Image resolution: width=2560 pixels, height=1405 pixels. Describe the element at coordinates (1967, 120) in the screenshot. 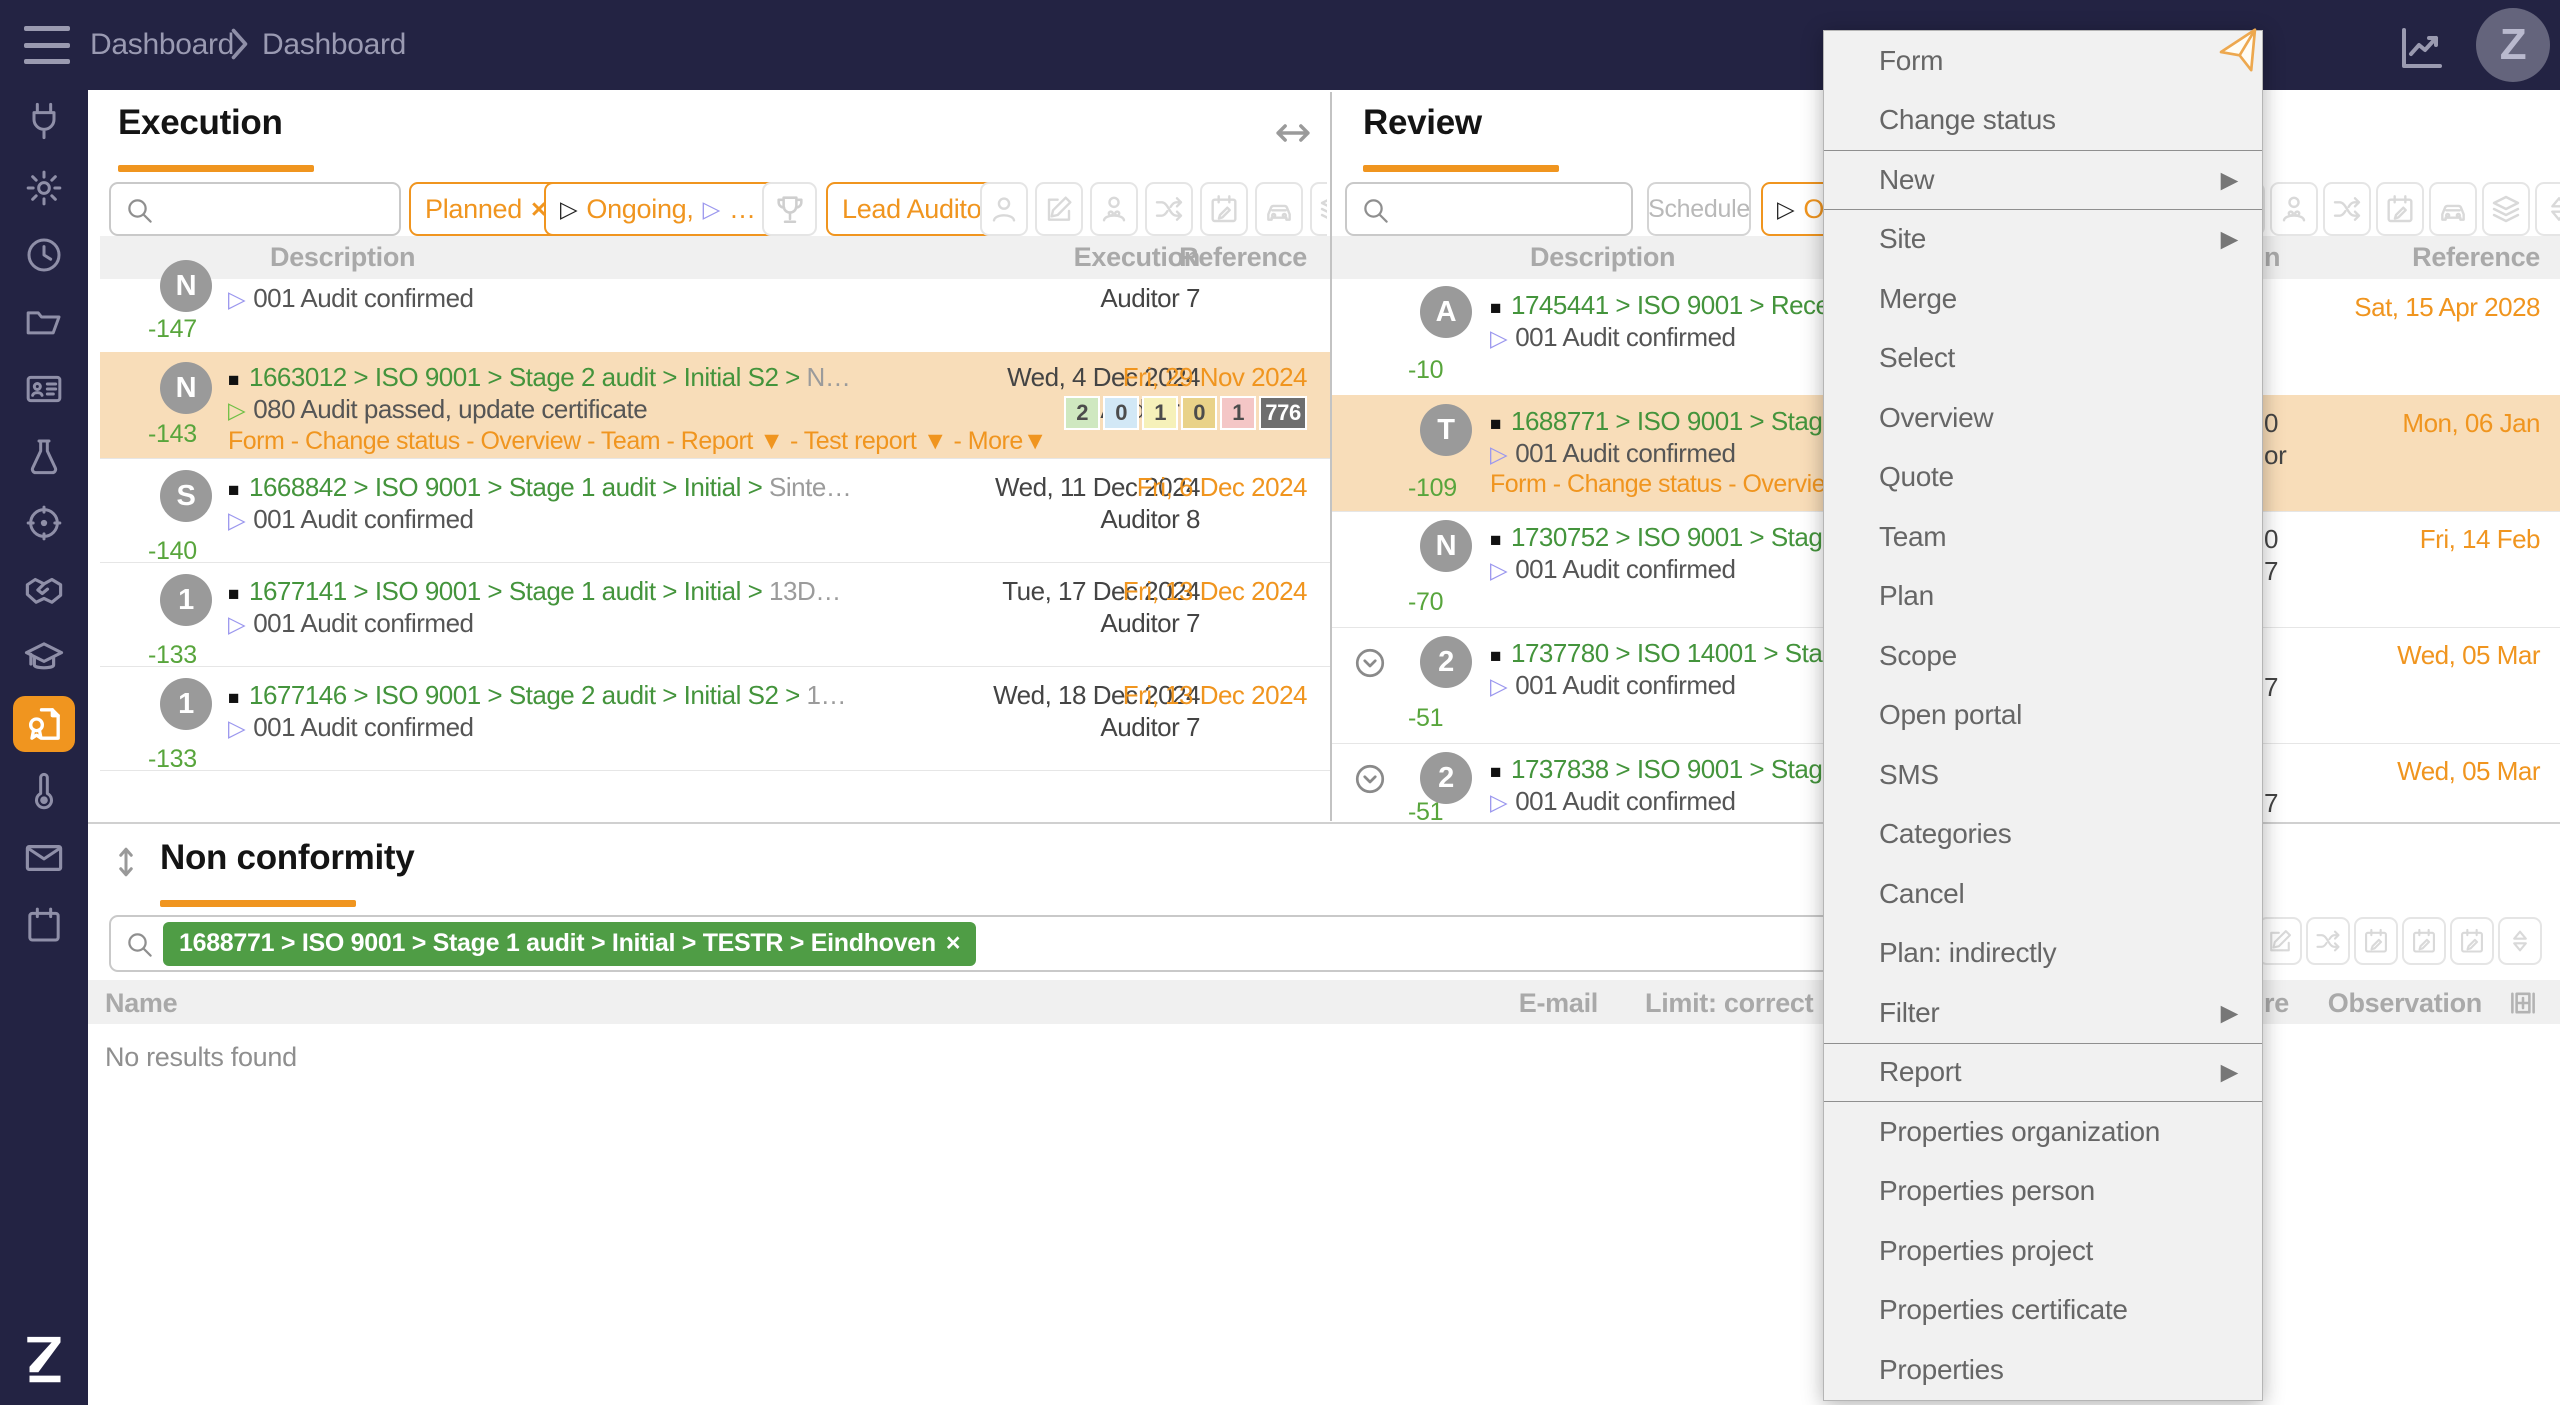

I see `menu-item-change-status: Change status` at that location.